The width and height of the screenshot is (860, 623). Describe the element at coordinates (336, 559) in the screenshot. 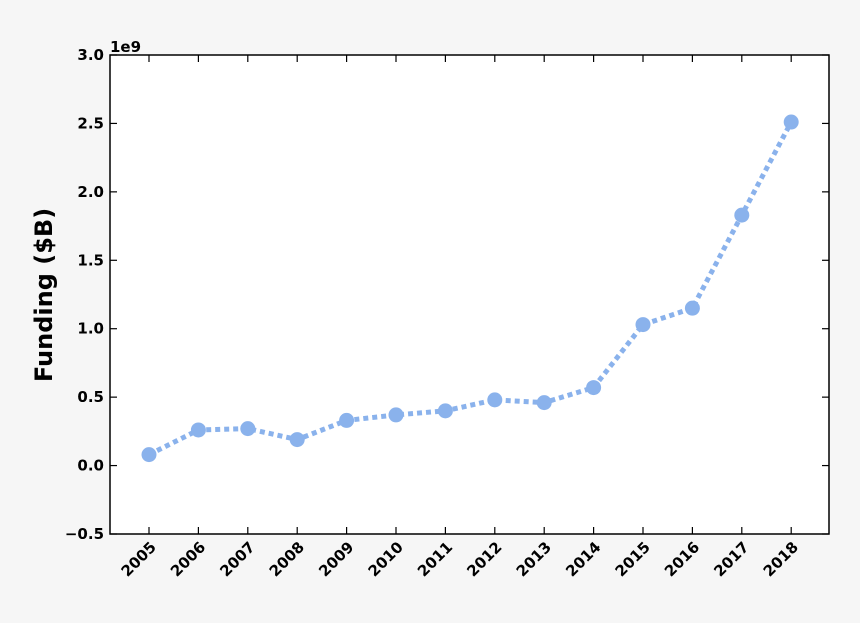

I see `x-tick-label: 2009` at that location.